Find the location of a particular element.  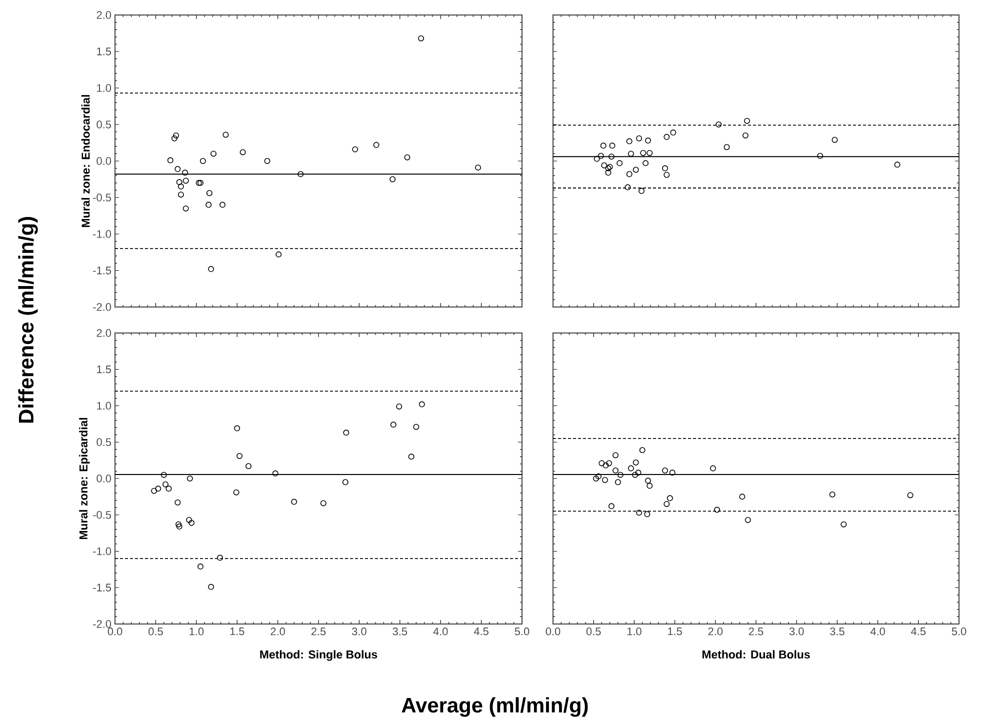

x-axis-title: Method: Single Bolus is located at coordinates (319, 655).